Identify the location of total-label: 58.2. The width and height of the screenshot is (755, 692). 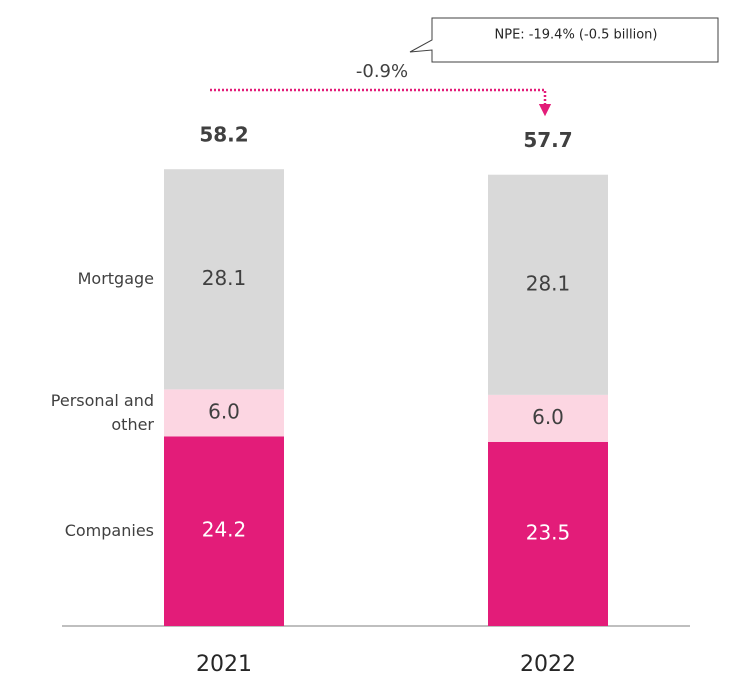
(223, 135).